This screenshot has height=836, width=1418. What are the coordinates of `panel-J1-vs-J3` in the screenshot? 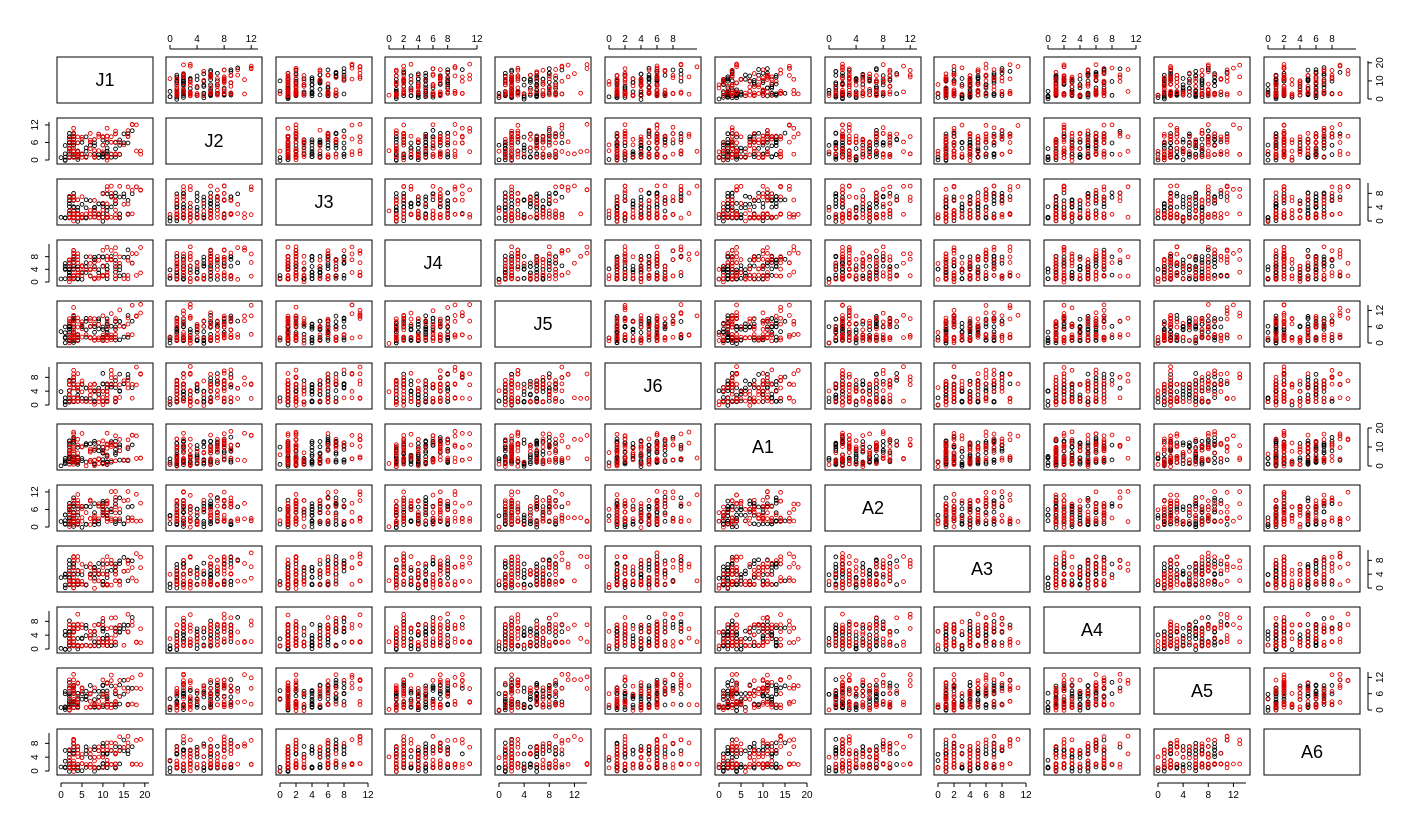 It's located at (324, 80).